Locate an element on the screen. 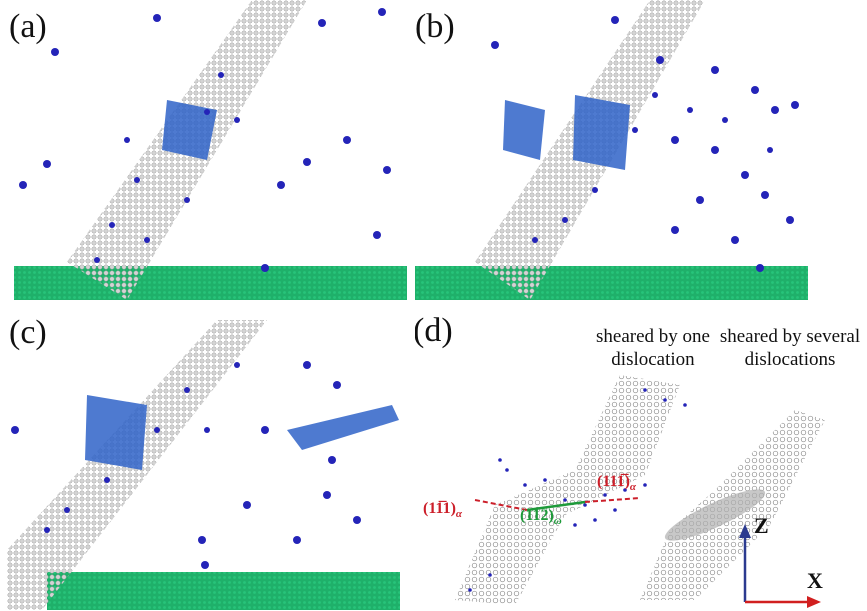 The height and width of the screenshot is (611, 867). plane-left-indices: (11̅1) is located at coordinates (439, 508).